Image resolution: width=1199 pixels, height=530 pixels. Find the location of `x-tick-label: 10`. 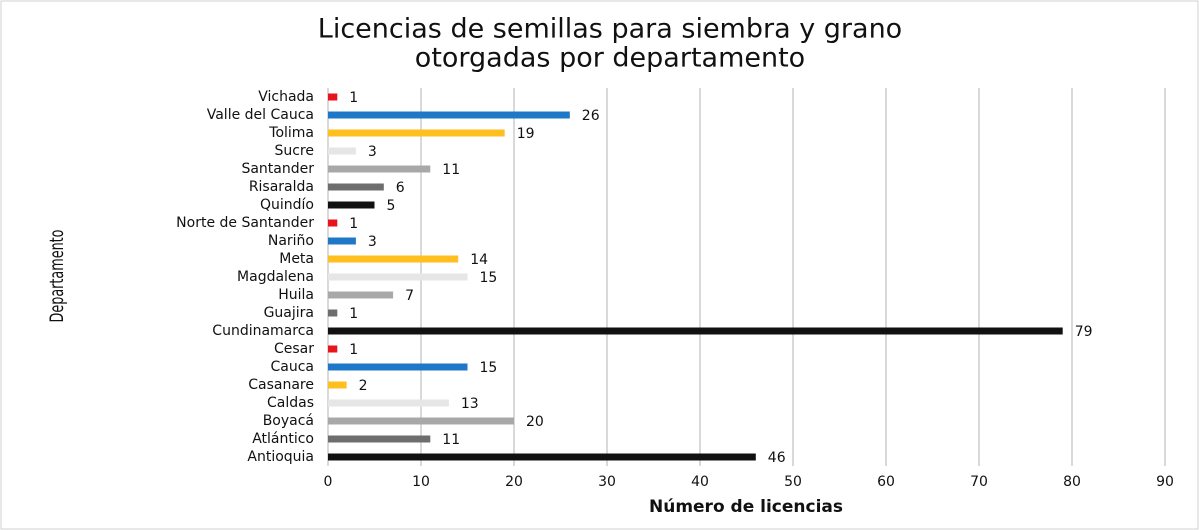

x-tick-label: 10 is located at coordinates (421, 482).